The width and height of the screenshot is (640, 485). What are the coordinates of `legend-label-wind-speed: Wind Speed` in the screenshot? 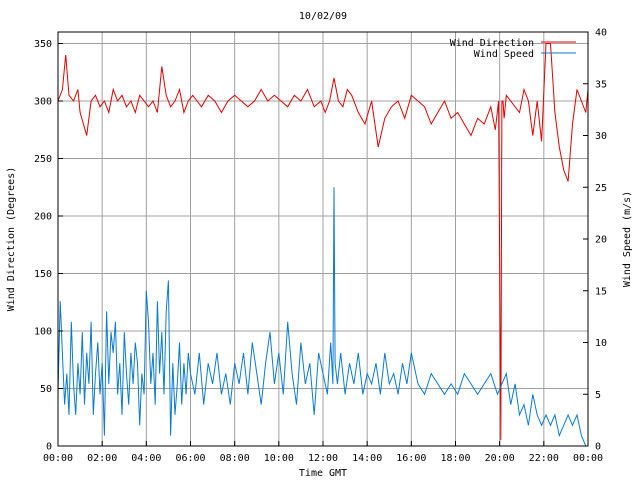 It's located at (504, 54).